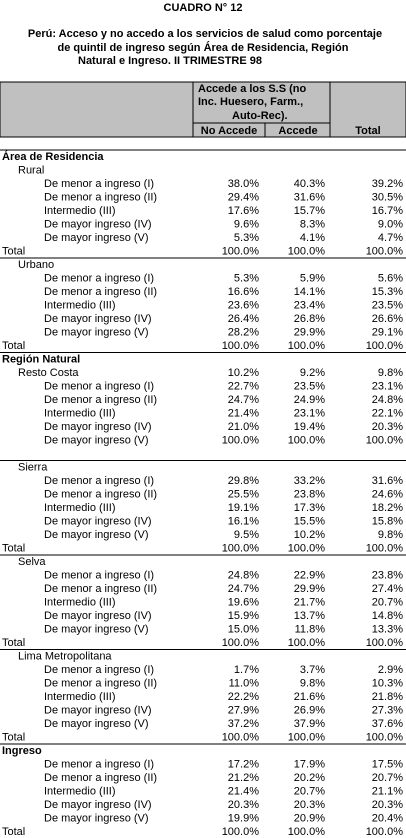 The height and width of the screenshot is (838, 406). What do you see at coordinates (309, 400) in the screenshot?
I see `cell: 24.9%` at bounding box center [309, 400].